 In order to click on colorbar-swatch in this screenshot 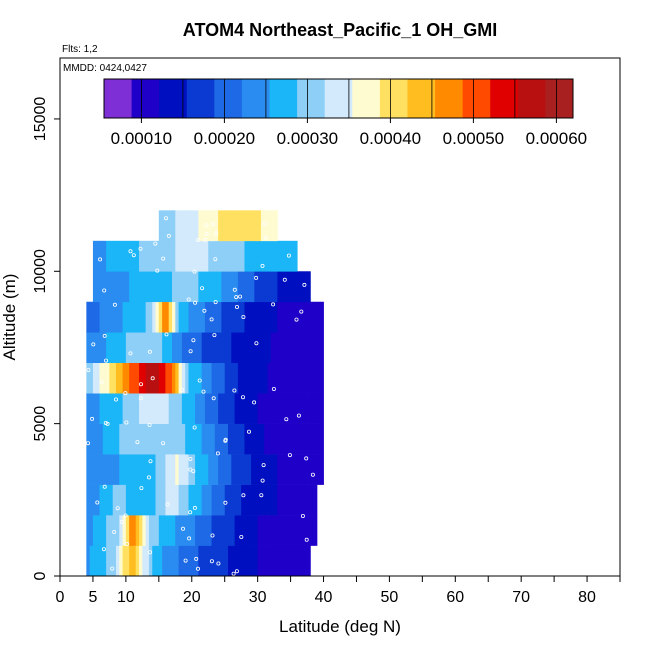, I will do `click(476, 98)`.